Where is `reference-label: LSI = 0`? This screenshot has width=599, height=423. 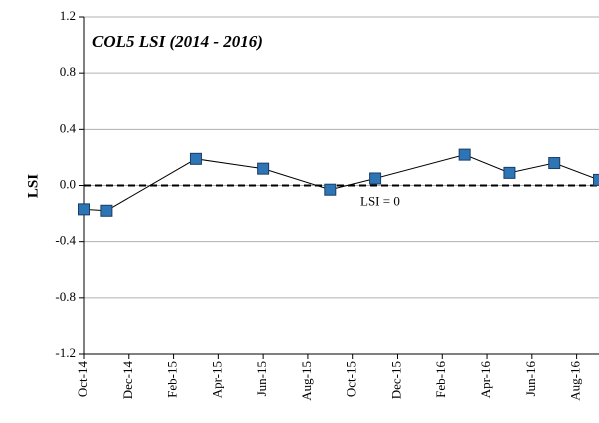
reference-label: LSI = 0 is located at coordinates (380, 200).